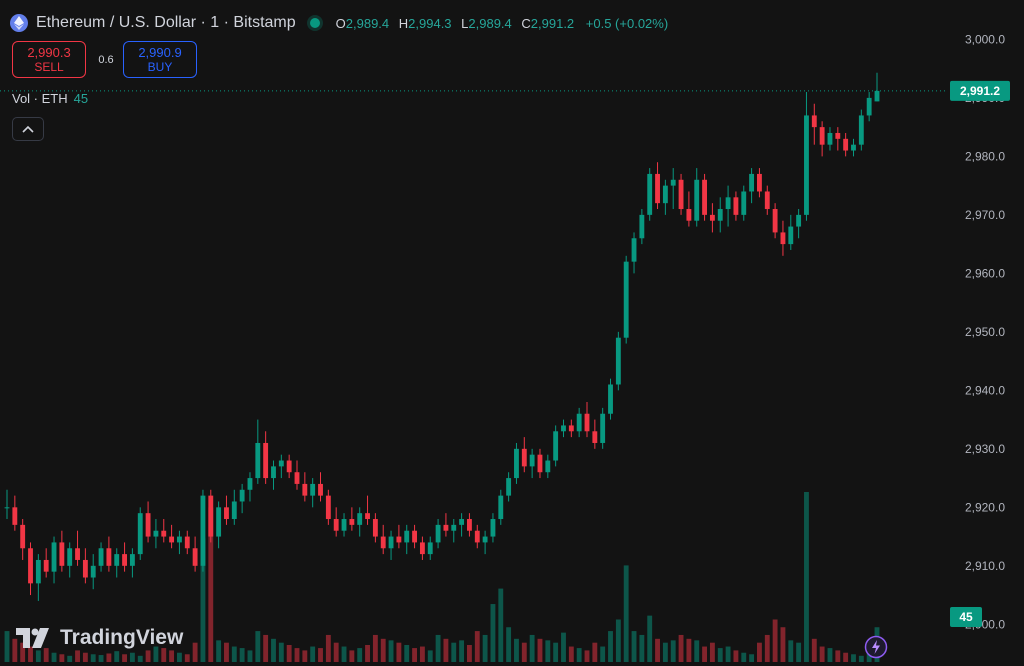 The image size is (1024, 666). Describe the element at coordinates (552, 23) in the screenshot. I see `close-value: 2,991.2` at that location.